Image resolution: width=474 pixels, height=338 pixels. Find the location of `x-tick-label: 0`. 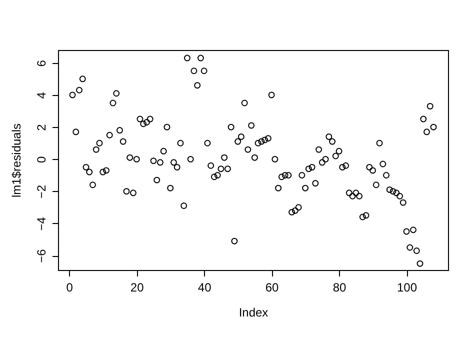

x-tick-label: 0 is located at coordinates (70, 287).